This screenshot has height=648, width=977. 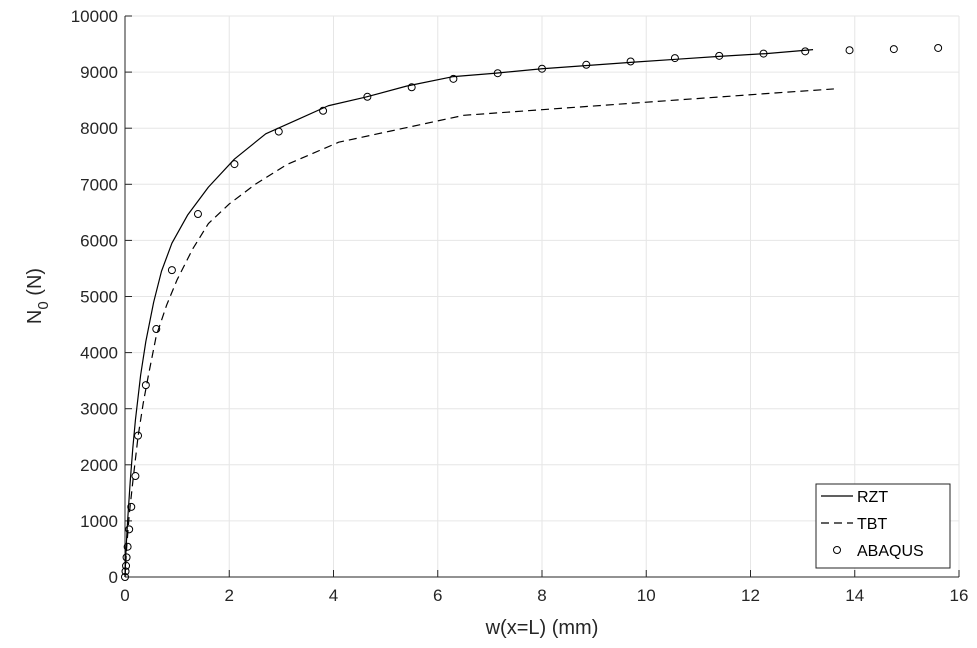 I want to click on y-tick-label: 2000, so click(x=99, y=465).